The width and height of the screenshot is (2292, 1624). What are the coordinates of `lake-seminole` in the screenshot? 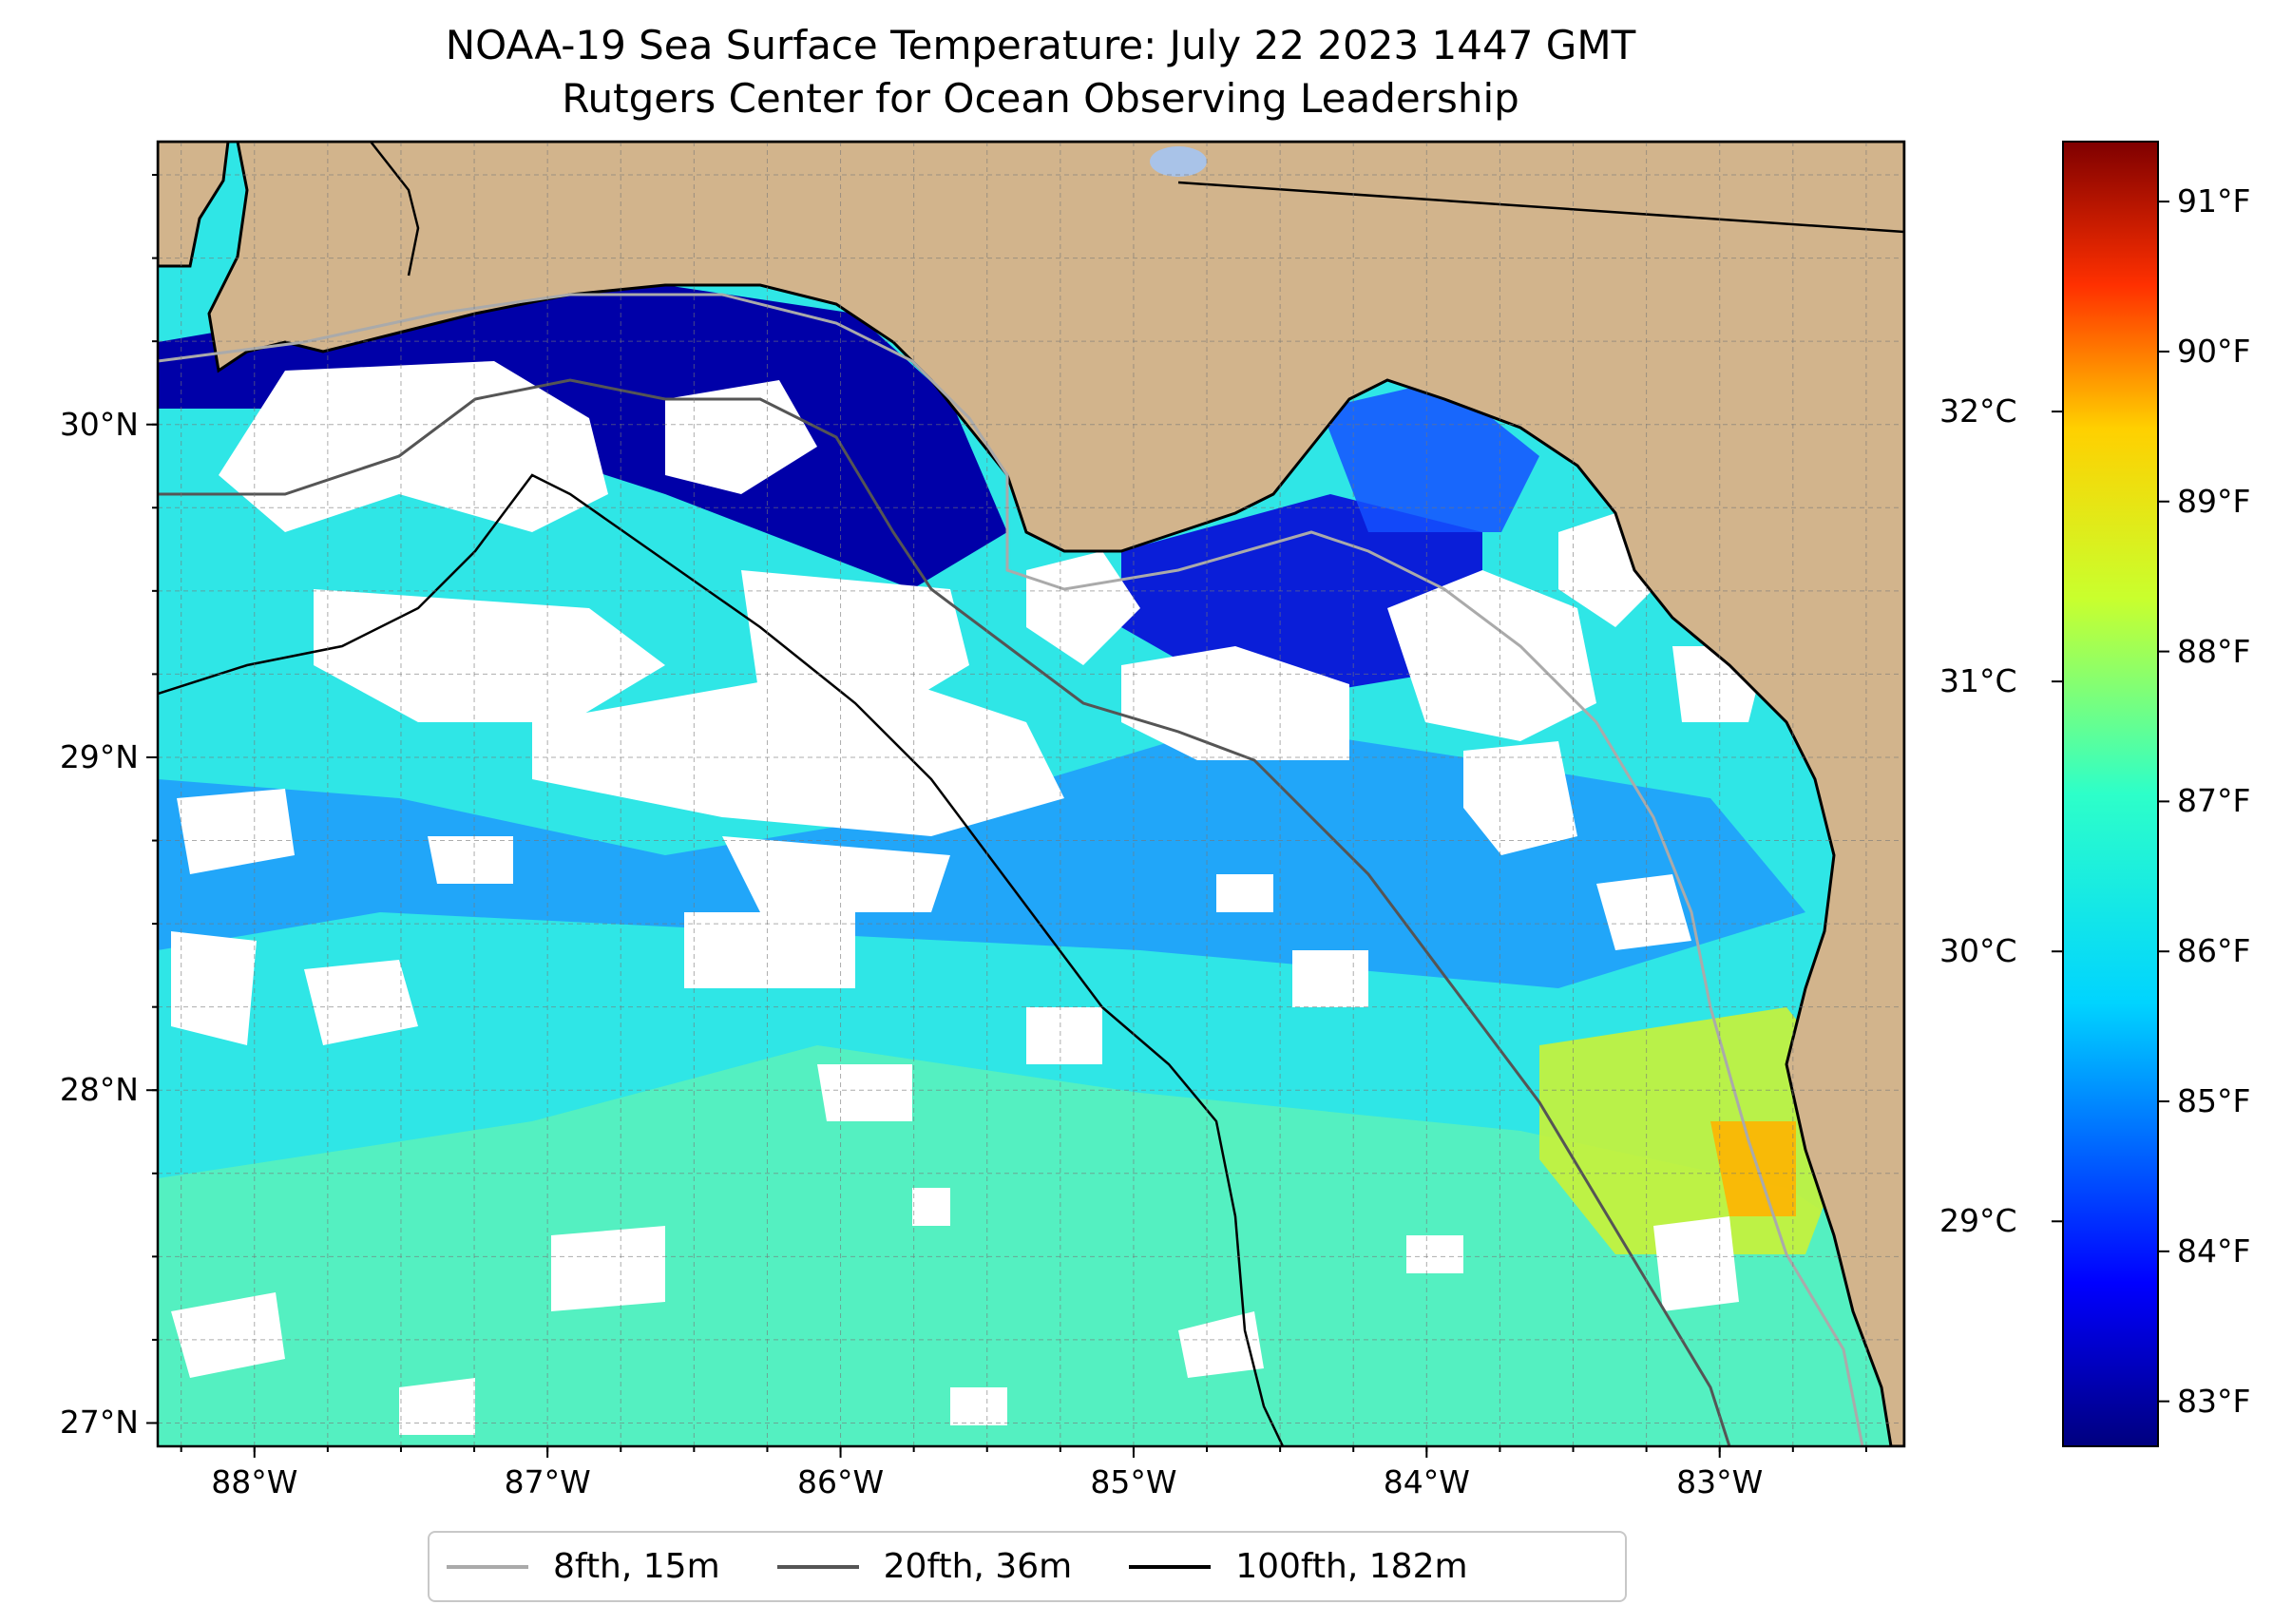 It's located at (1178, 161).